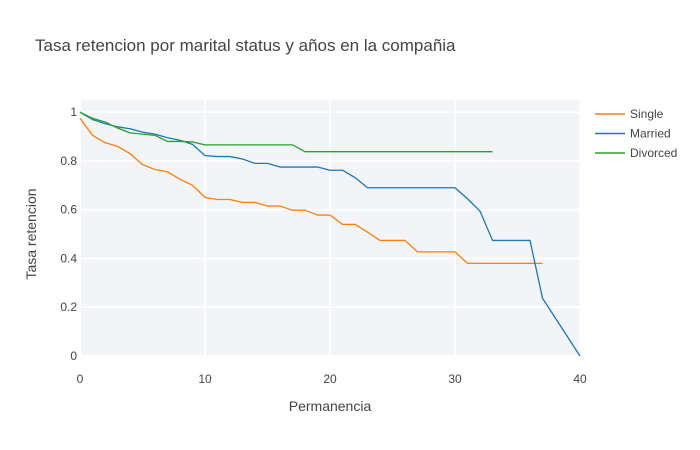 The width and height of the screenshot is (700, 450). Describe the element at coordinates (330, 379) in the screenshot. I see `x-tick-label: 20` at that location.